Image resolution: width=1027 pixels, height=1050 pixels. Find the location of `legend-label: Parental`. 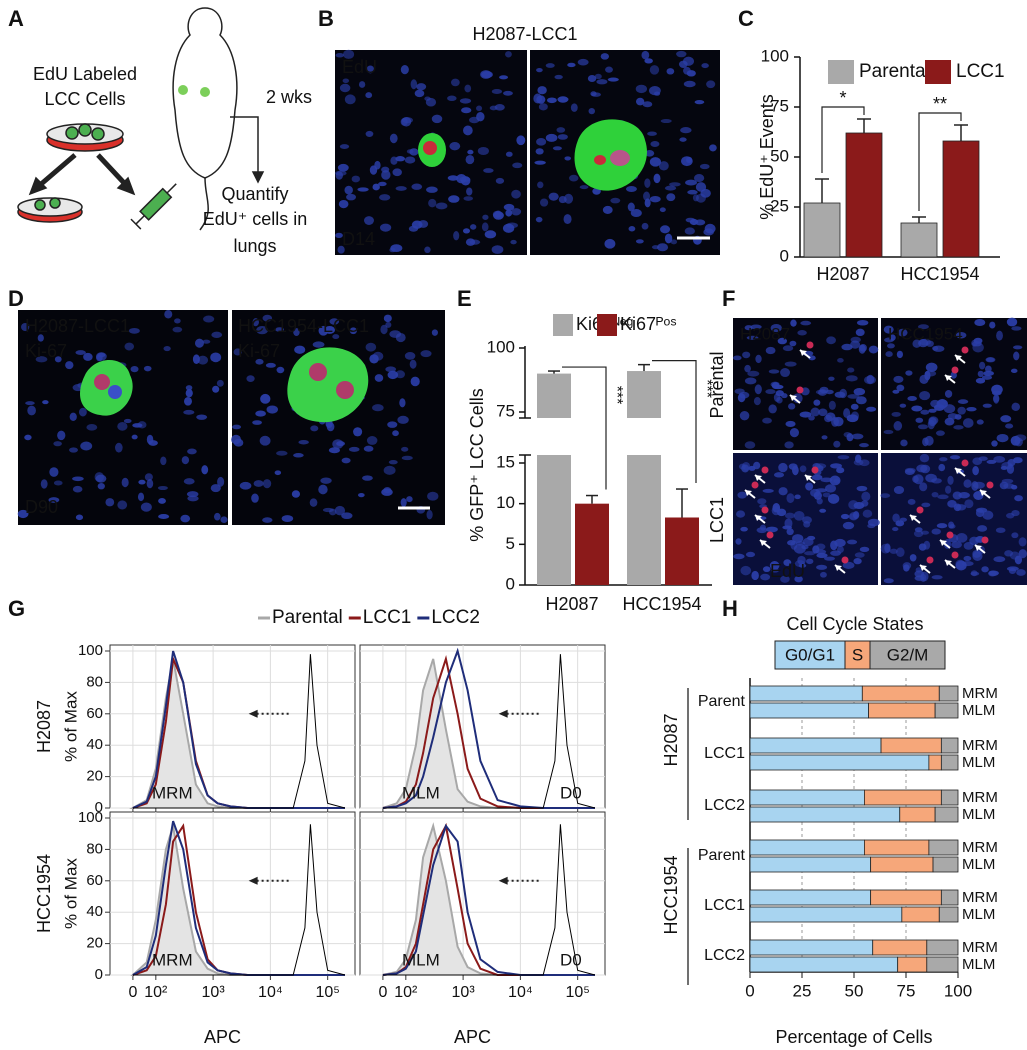

legend-label: Parental is located at coordinates (894, 71).